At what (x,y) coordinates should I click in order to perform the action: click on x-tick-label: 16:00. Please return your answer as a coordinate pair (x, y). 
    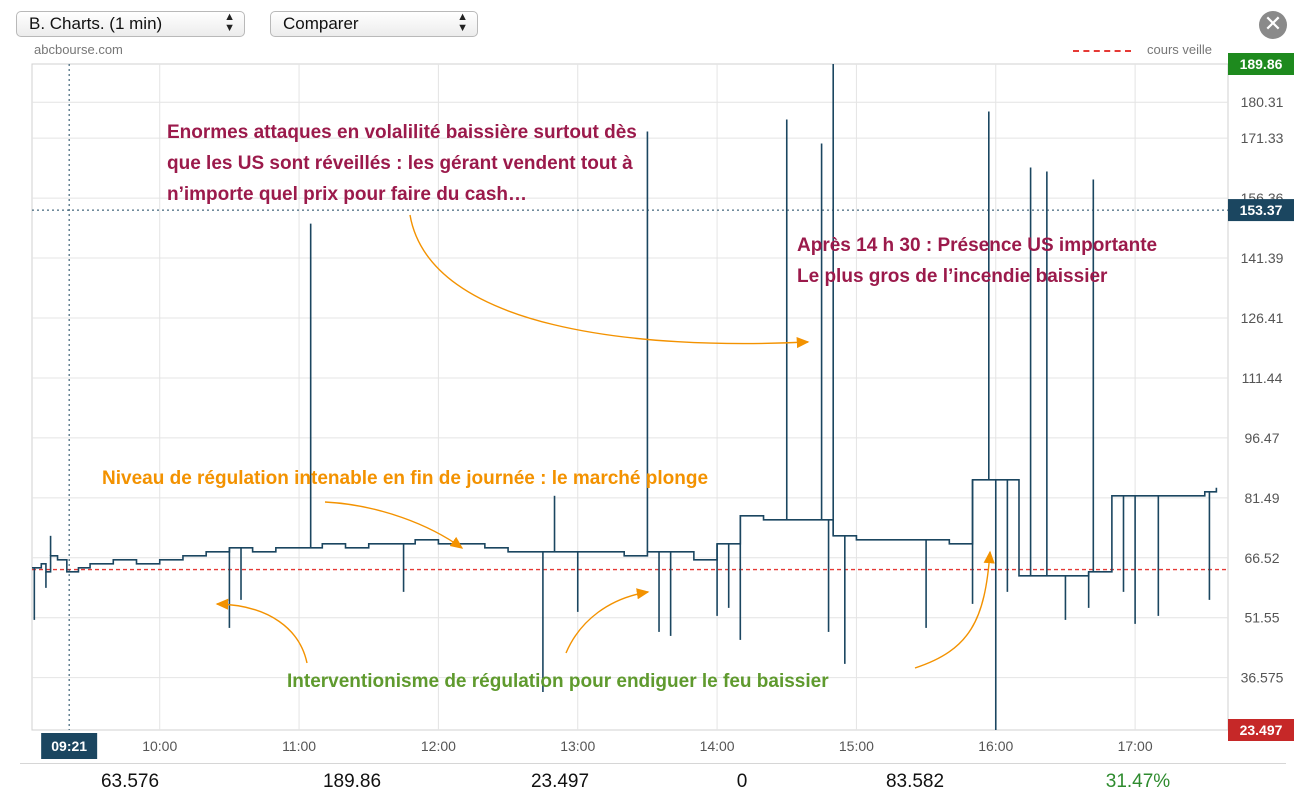
    Looking at the image, I should click on (995, 746).